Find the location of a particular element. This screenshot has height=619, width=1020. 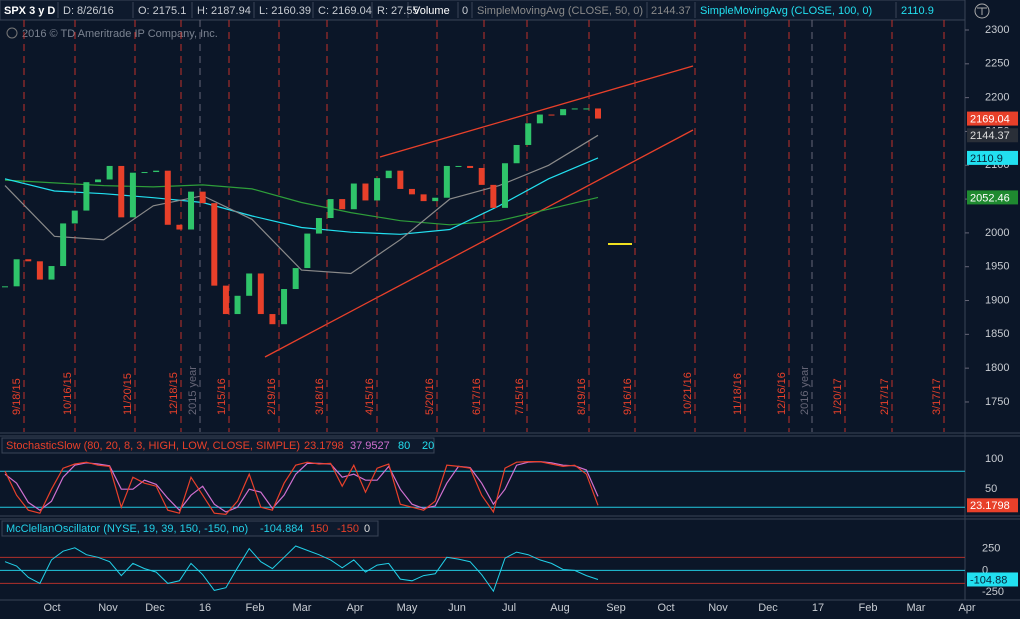

level-value: 0 is located at coordinates (367, 529).